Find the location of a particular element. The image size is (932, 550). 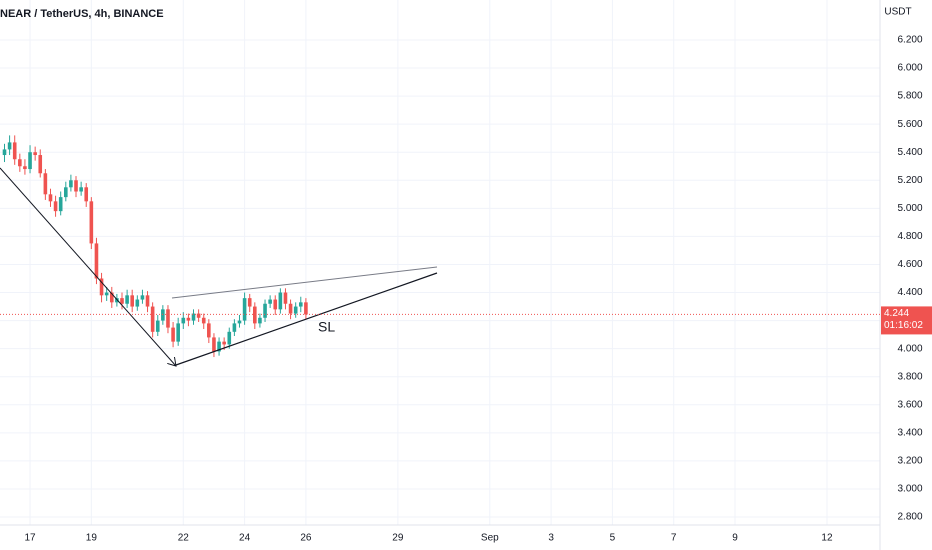

y-tick-label: 4.400 is located at coordinates (909, 292).